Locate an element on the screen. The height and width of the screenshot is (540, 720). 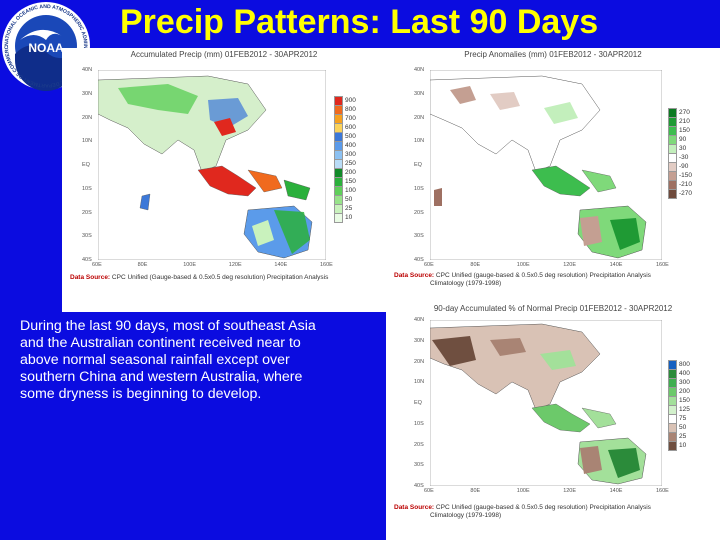
legend-value: 600 is located at coordinates (350, 127).